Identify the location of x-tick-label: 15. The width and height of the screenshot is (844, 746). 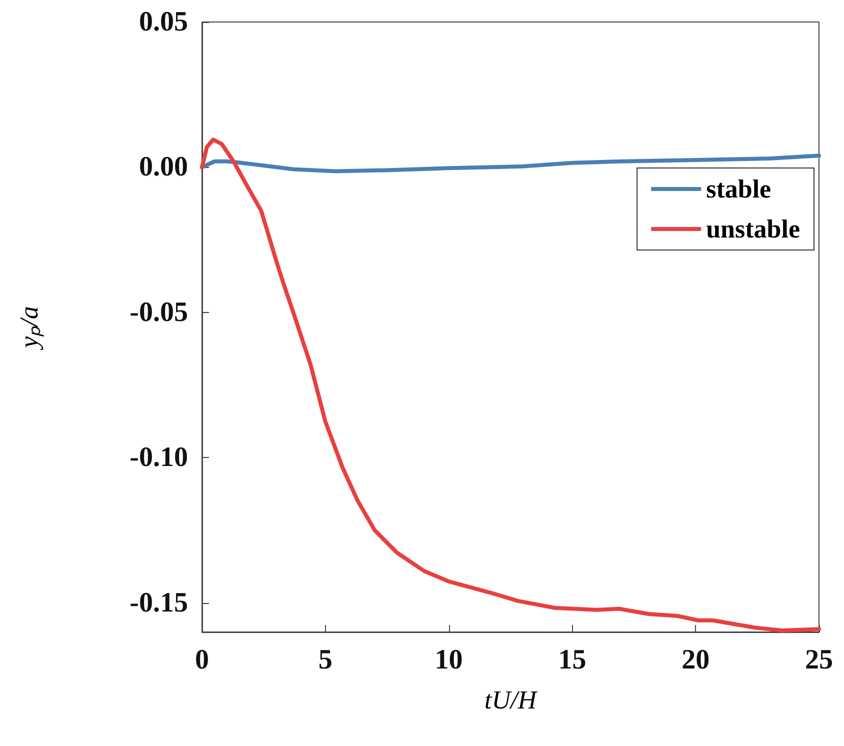
(572, 660).